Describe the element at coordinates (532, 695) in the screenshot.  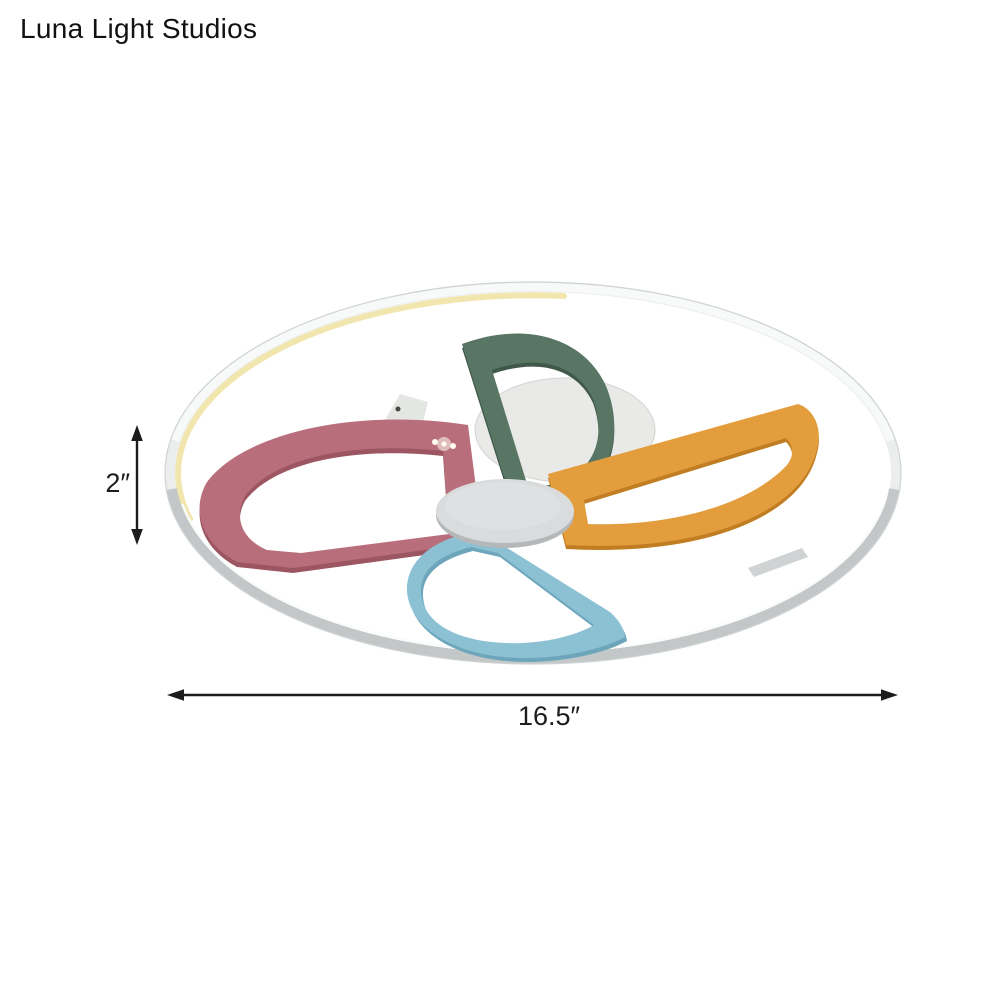
I see `width-dimension-arrow` at that location.